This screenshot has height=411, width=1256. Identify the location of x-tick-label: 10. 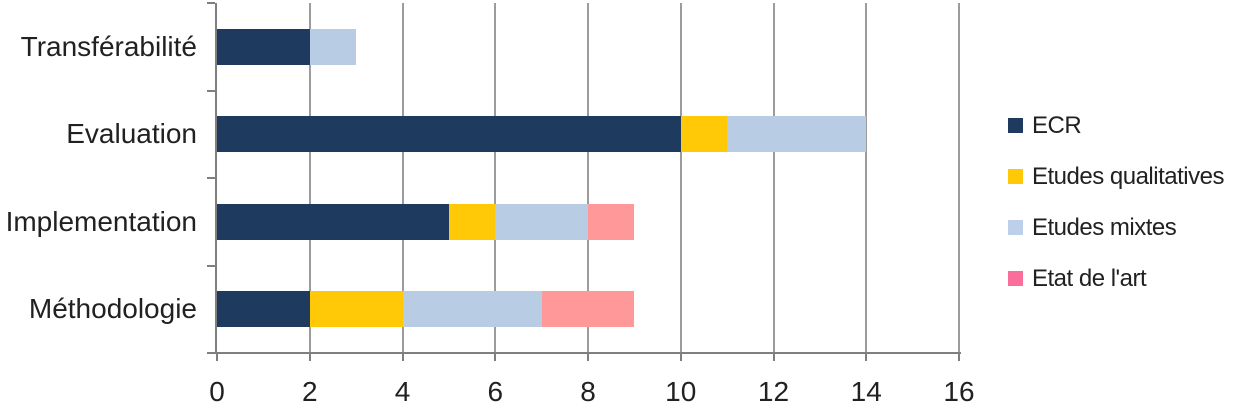
(681, 391).